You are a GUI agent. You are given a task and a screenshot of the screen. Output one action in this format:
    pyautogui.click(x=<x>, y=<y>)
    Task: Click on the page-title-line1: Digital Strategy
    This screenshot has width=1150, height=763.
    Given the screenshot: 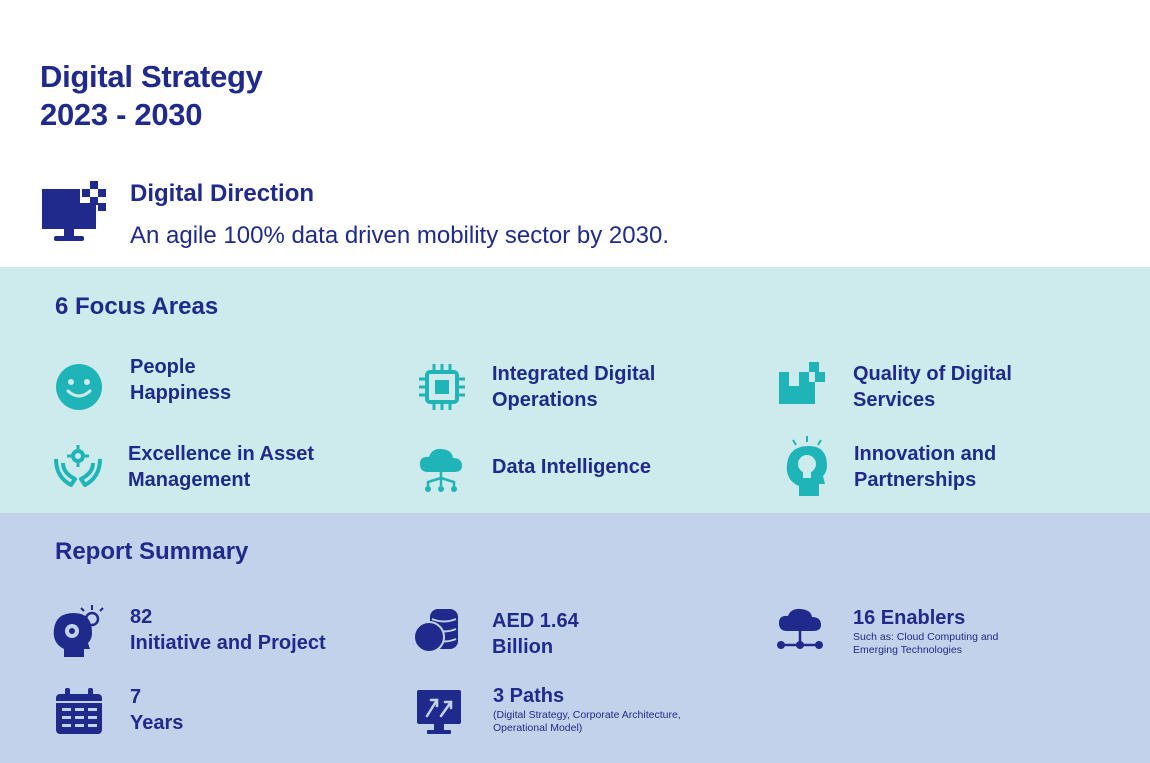 What is the action you would take?
    pyautogui.click(x=151, y=76)
    